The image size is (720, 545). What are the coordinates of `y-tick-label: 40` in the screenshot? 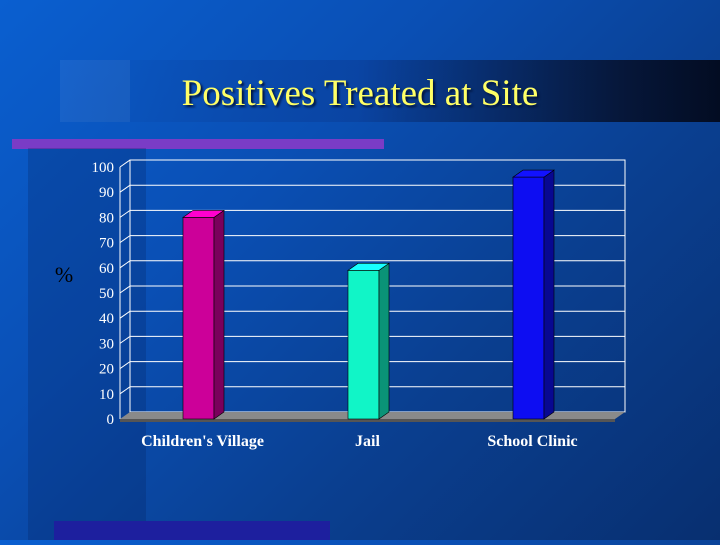 It's located at (106, 319).